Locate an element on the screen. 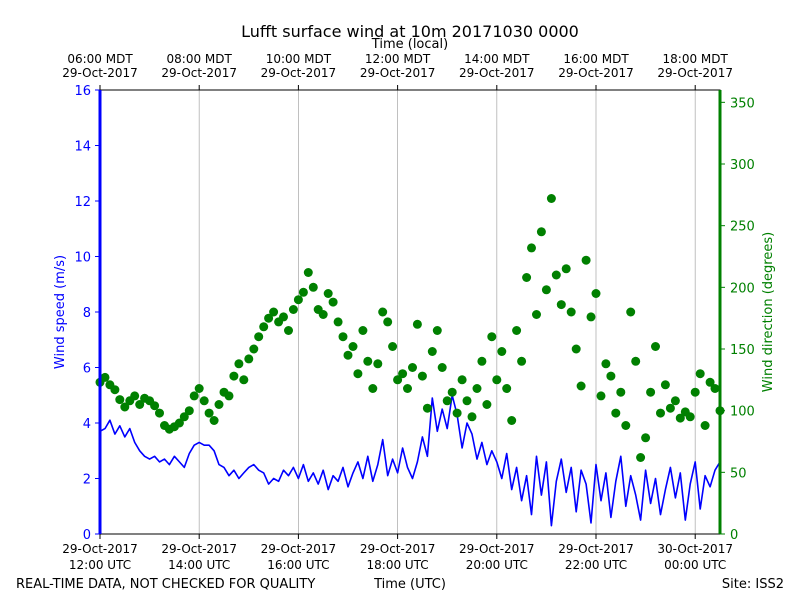 The width and height of the screenshot is (800, 600). left-tick-label: 4 is located at coordinates (87, 424).